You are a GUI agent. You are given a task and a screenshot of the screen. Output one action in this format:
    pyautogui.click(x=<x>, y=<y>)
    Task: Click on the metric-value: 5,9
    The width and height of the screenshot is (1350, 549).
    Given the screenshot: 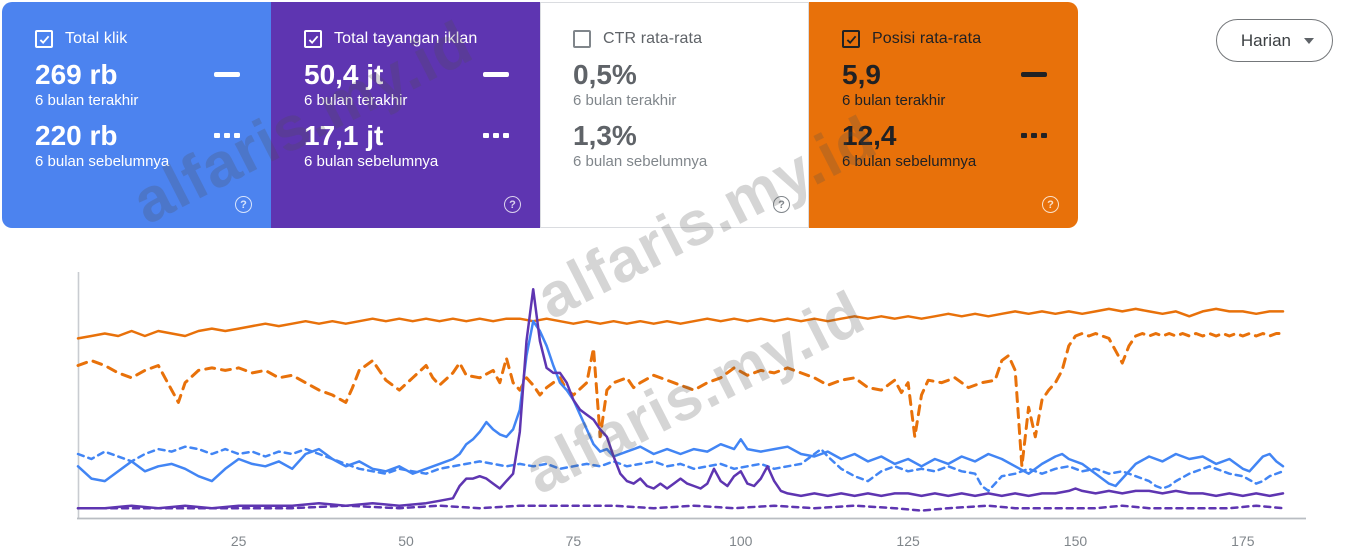 What is the action you would take?
    pyautogui.click(x=861, y=74)
    